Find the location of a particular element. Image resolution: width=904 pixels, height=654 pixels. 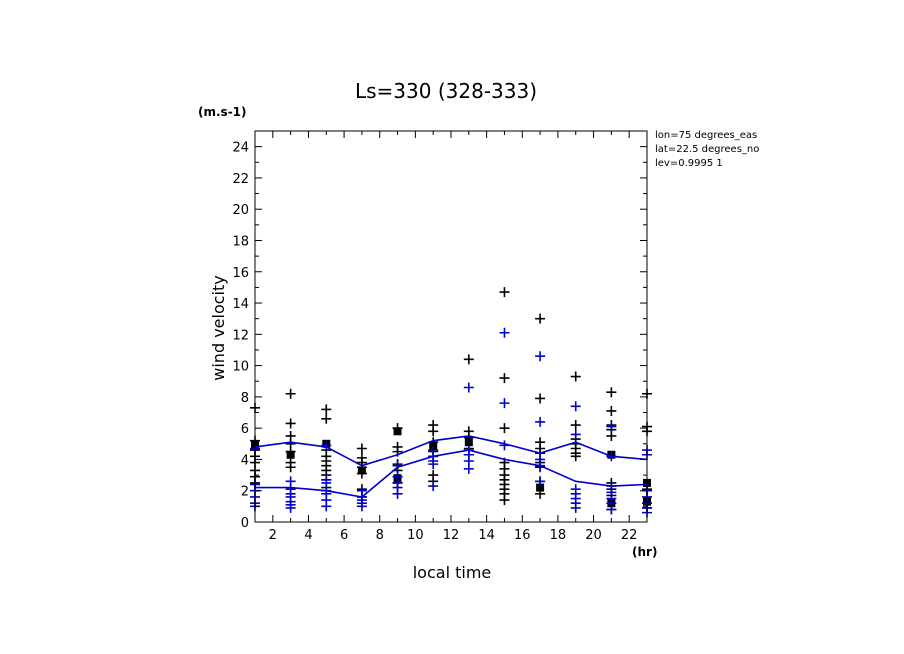

x-tick-label: 20 is located at coordinates (593, 535).